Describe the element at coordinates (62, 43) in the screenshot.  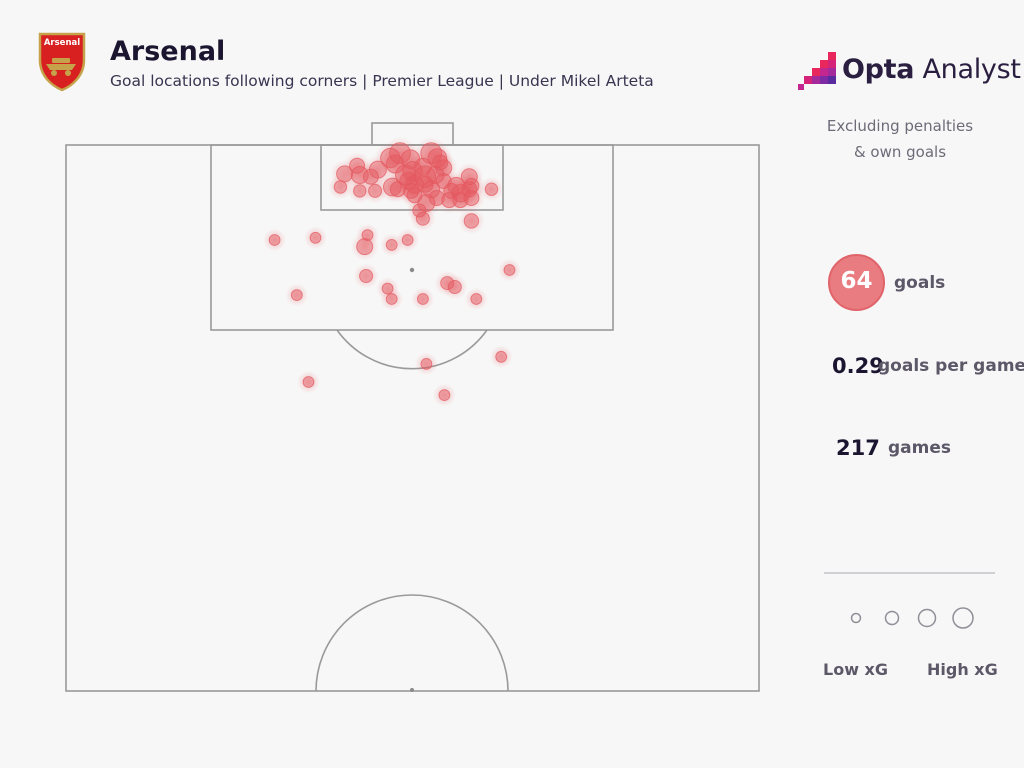
I see `crest-lettering: Arsenal` at that location.